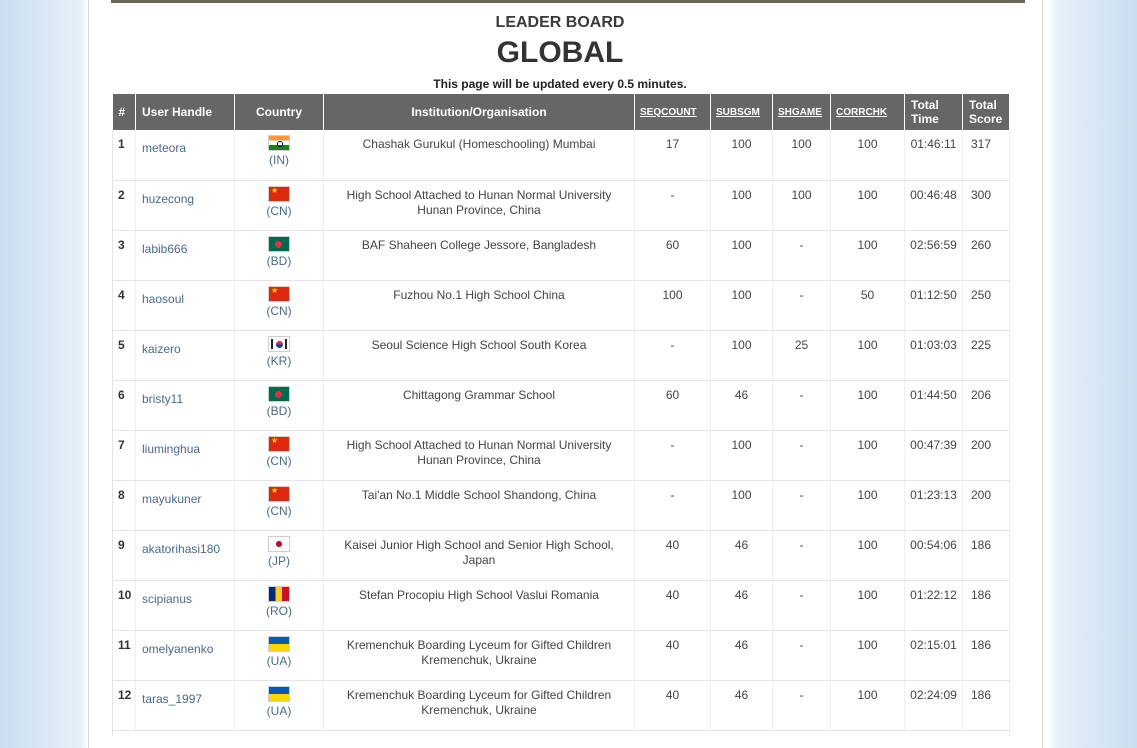 The image size is (1137, 748). What do you see at coordinates (178, 648) in the screenshot?
I see `user-handle-link: omelyanenko` at bounding box center [178, 648].